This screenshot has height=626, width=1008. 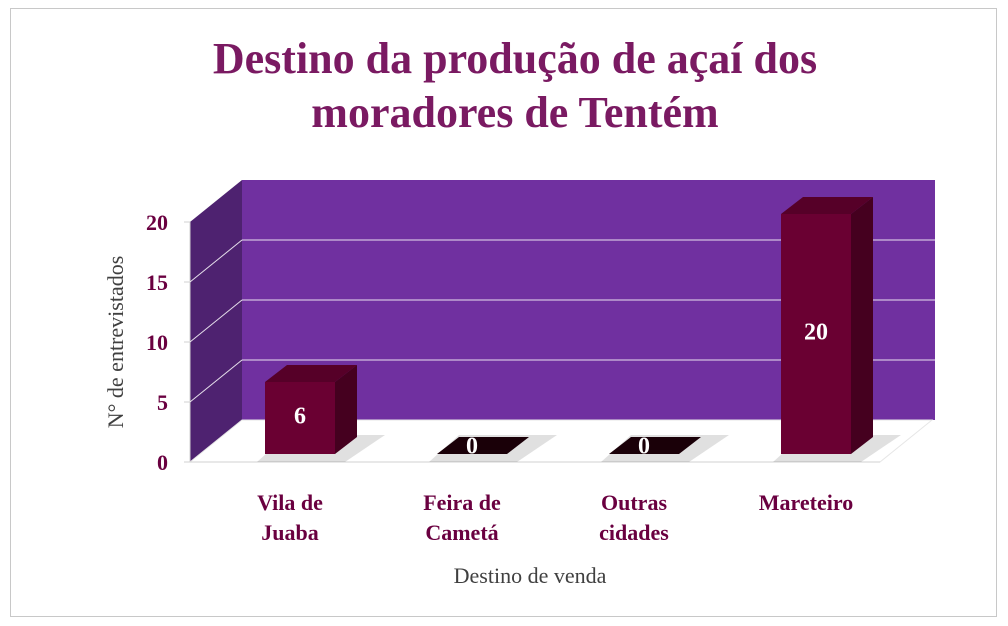 I want to click on data-label: 20, so click(x=816, y=333).